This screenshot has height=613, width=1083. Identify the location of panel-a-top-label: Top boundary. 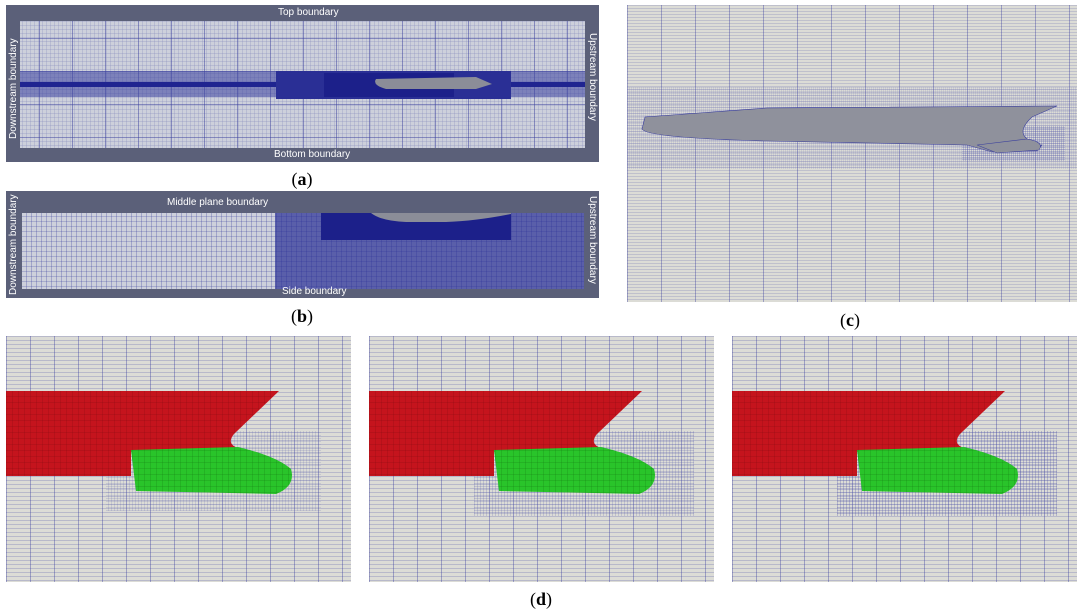
(308, 12).